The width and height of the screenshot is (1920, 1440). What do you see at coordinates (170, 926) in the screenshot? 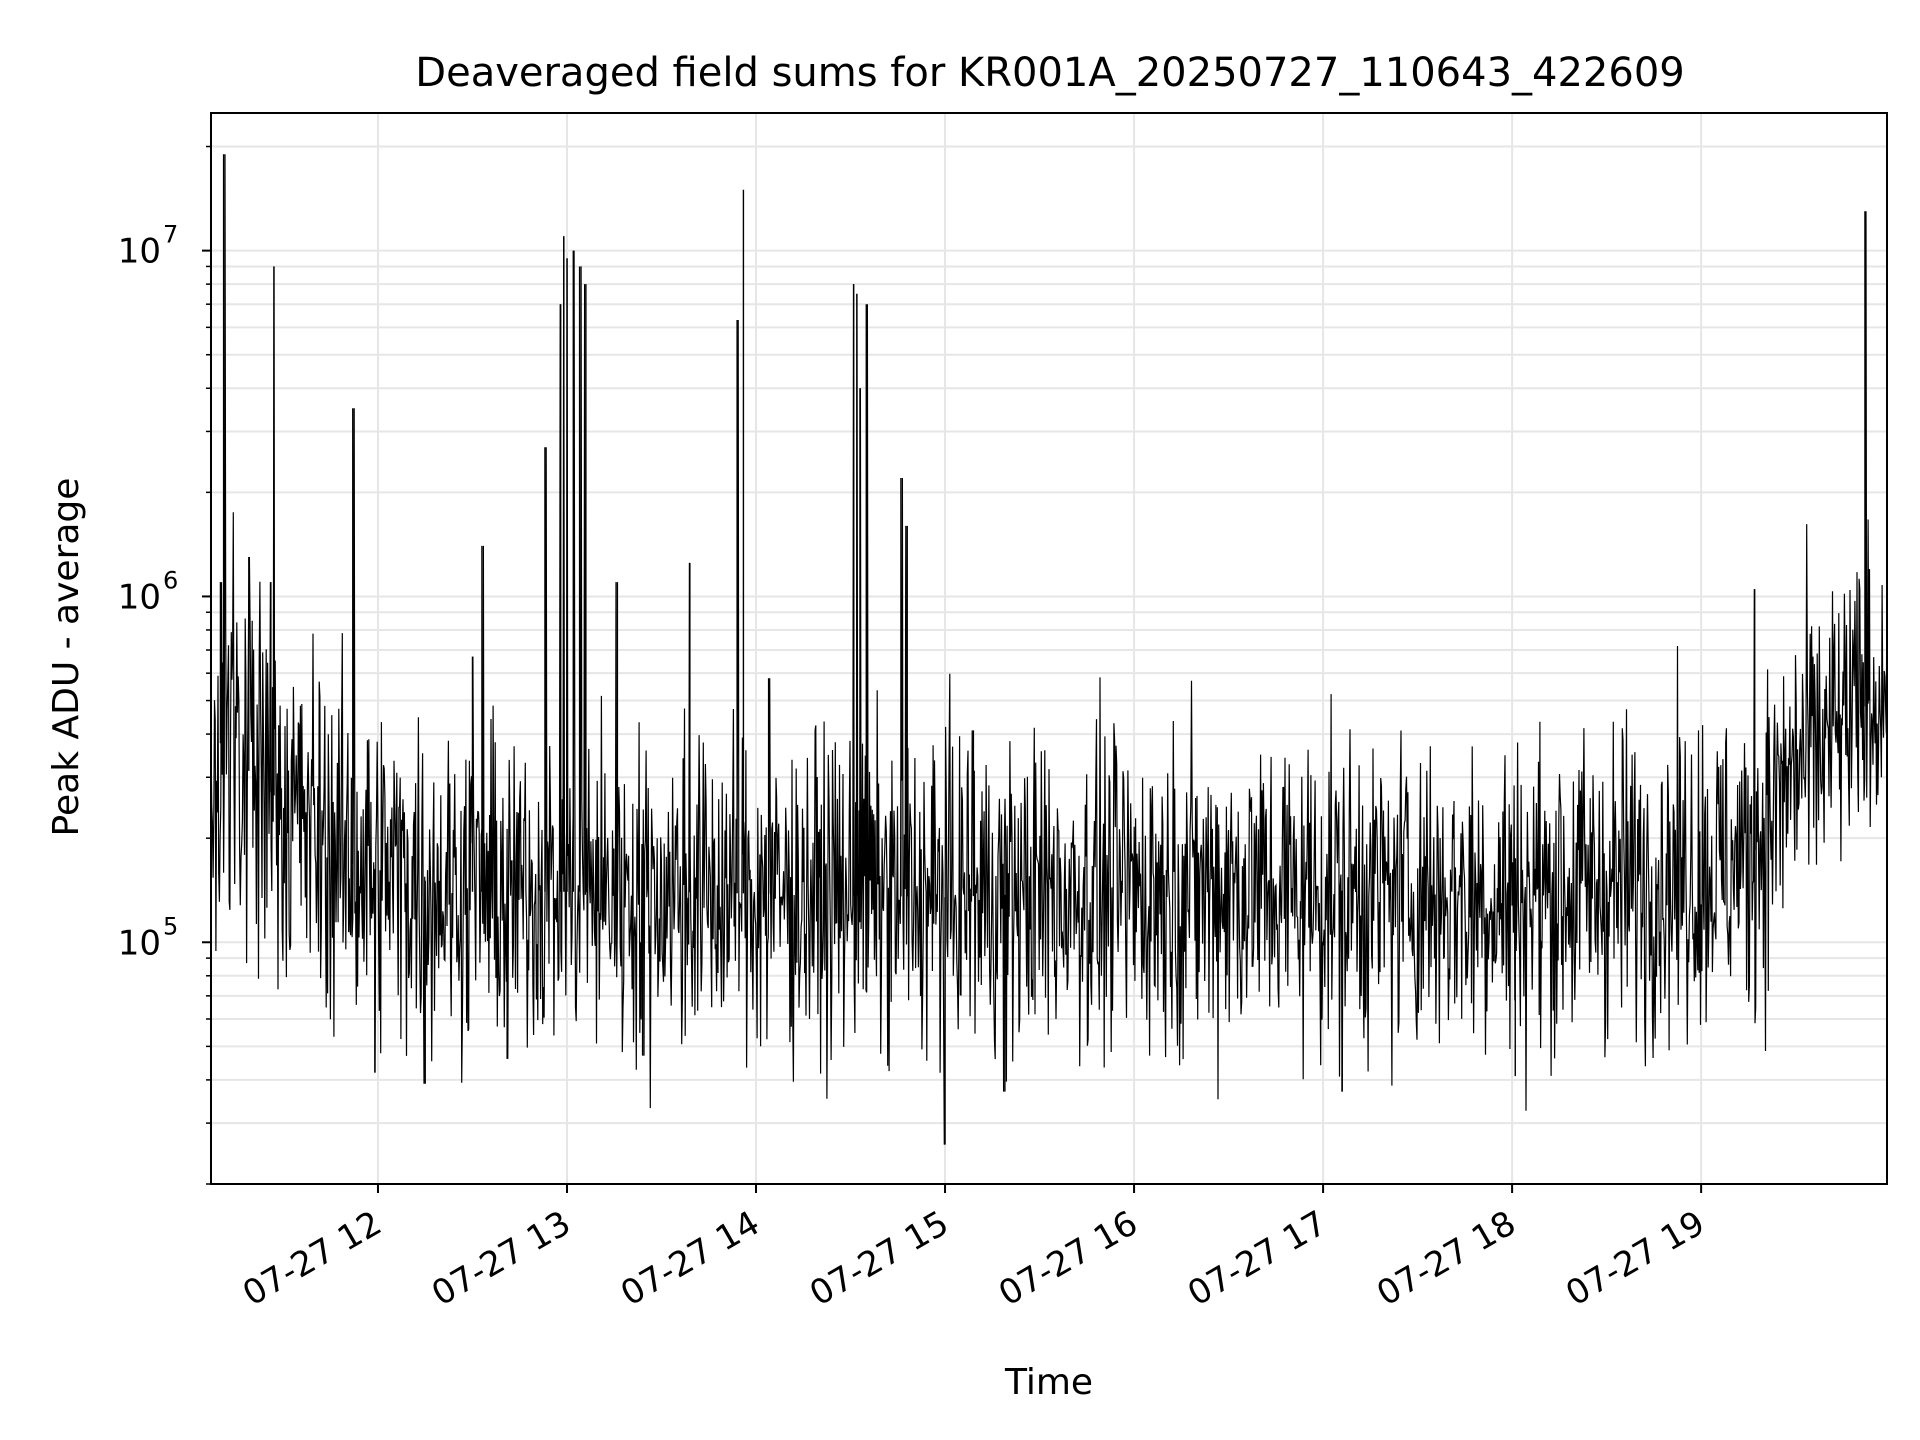
I see `y-tick-exponent: 5` at bounding box center [170, 926].